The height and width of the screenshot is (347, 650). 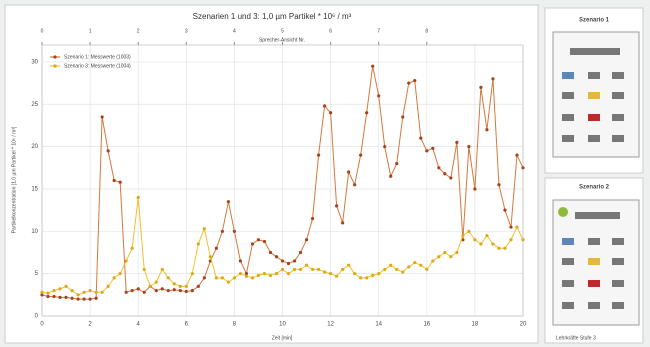 I want to click on room-diagram, so click(x=596, y=94).